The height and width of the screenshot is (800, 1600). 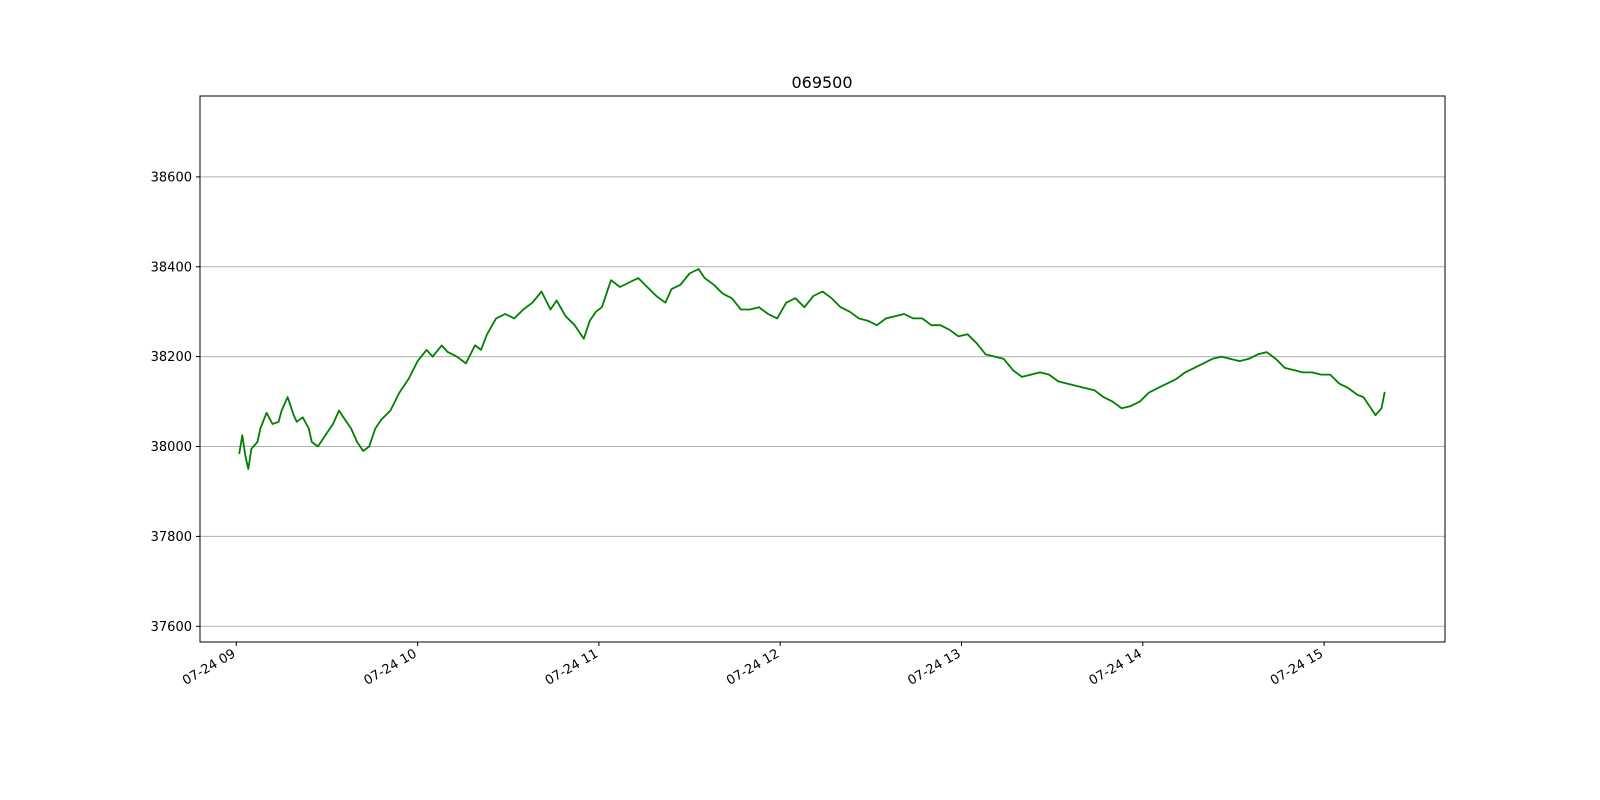 What do you see at coordinates (171, 447) in the screenshot?
I see `y-tick-label: 38000` at bounding box center [171, 447].